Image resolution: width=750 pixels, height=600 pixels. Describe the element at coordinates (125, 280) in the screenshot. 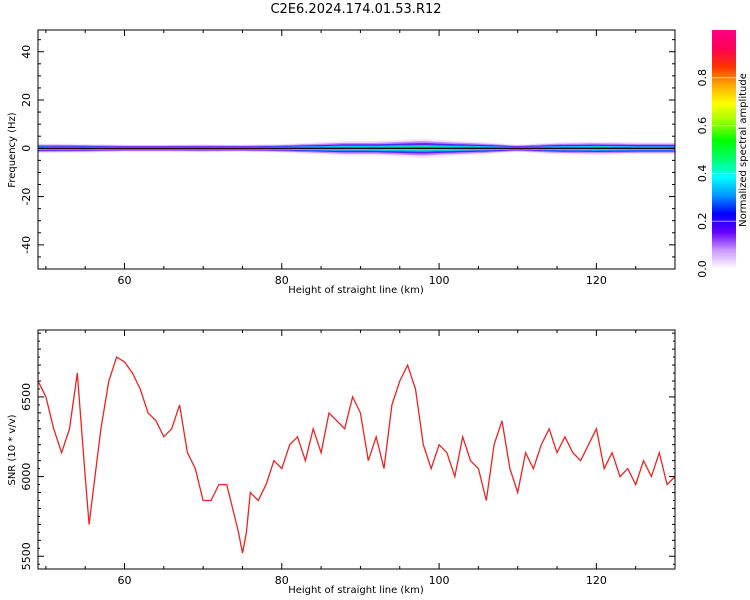

I see `heatmap-x-tick-label: 60` at that location.